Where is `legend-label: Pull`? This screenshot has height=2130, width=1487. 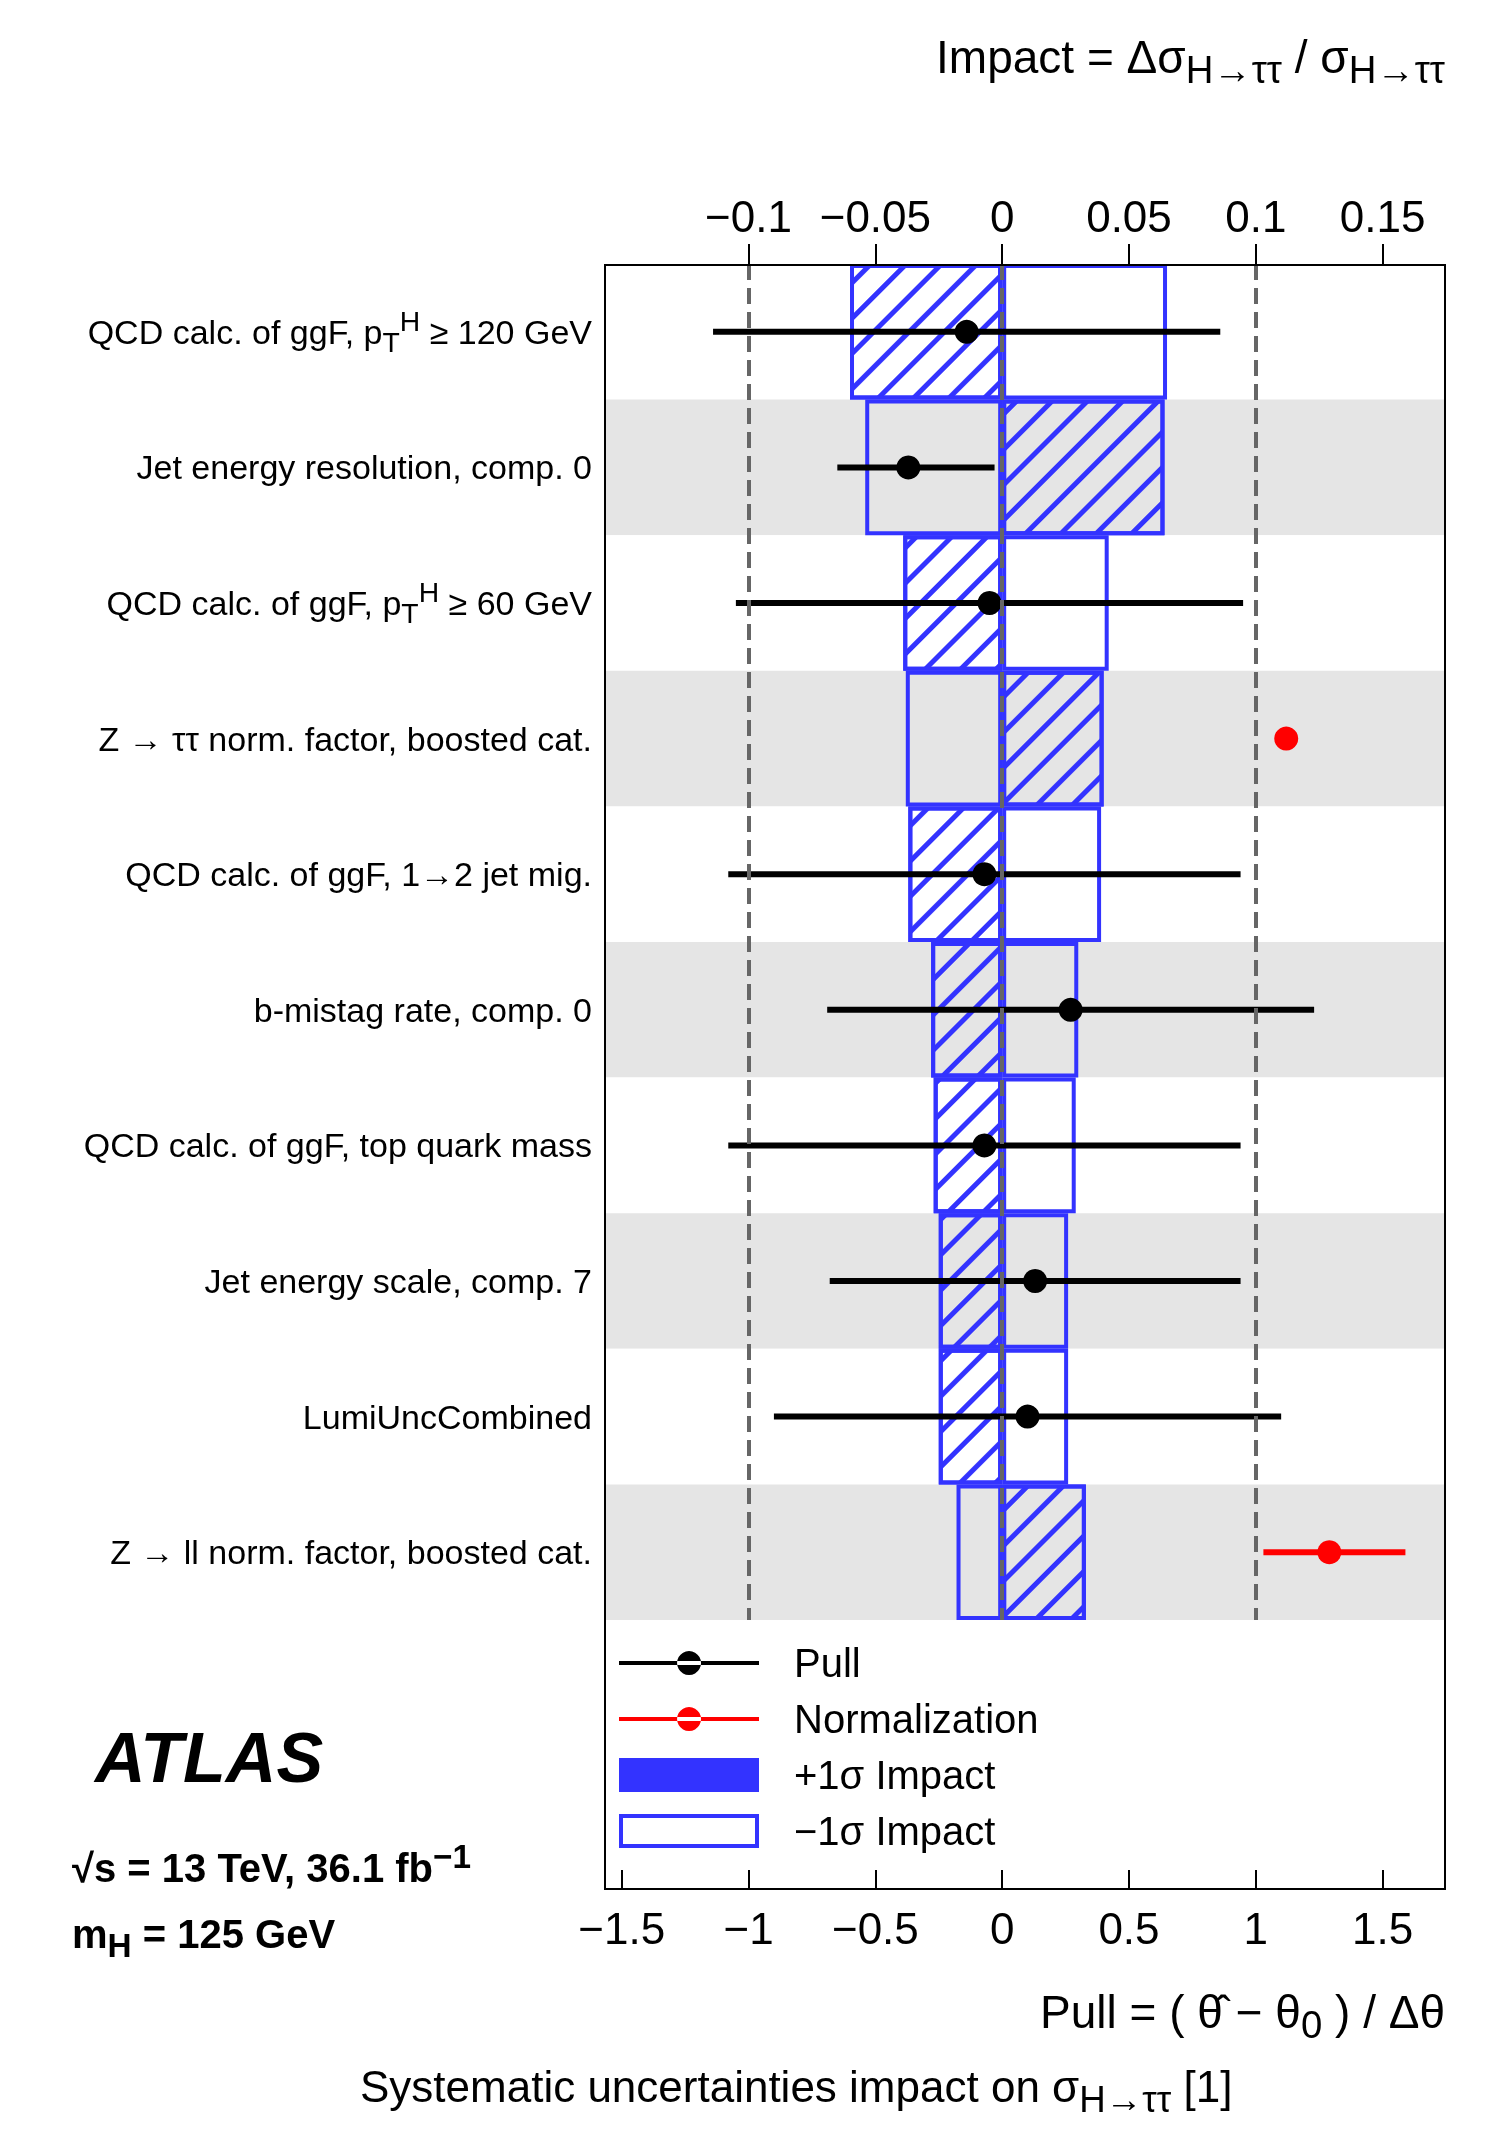
legend-label: Pull is located at coordinates (827, 1663).